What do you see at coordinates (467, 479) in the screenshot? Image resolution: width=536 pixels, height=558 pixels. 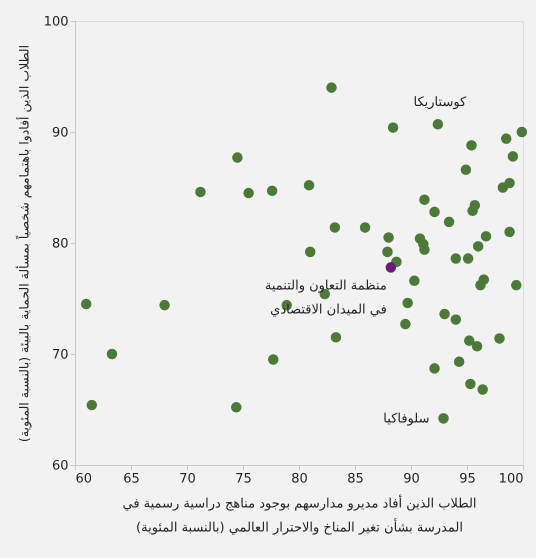 I see `x-tick-label: 95` at bounding box center [467, 479].